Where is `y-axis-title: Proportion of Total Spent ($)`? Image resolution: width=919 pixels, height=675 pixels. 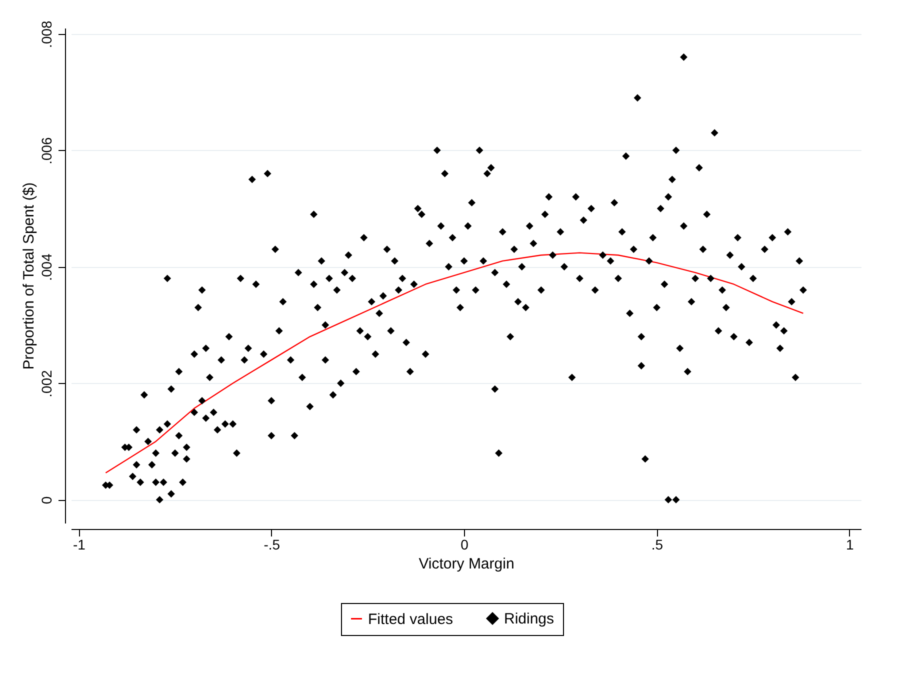 y-axis-title: Proportion of Total Spent ($) is located at coordinates (29, 276).